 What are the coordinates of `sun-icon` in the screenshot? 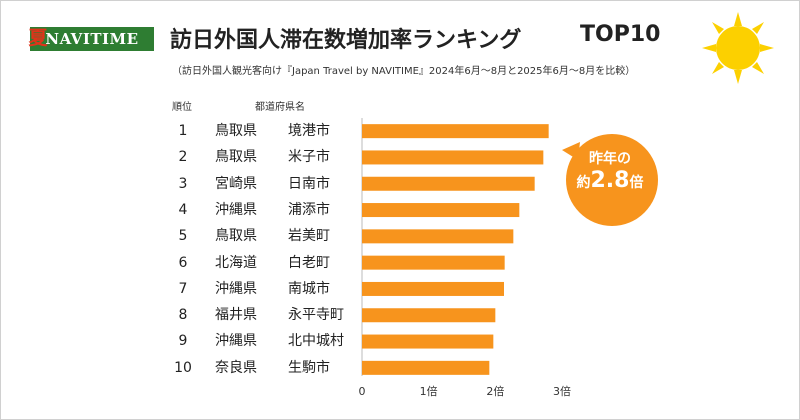 It's located at (738, 48).